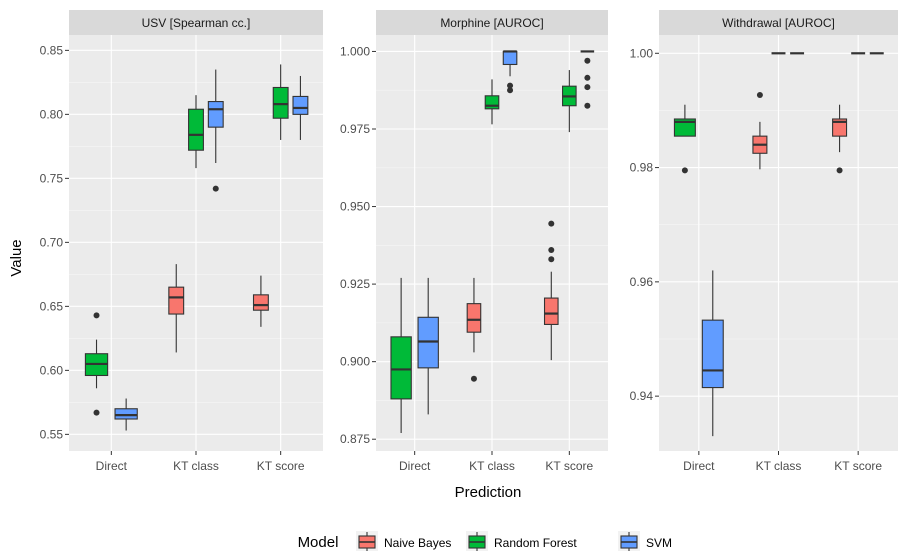 The height and width of the screenshot is (556, 902). What do you see at coordinates (642, 282) in the screenshot?
I see `y-tick-label: 0.96` at bounding box center [642, 282].